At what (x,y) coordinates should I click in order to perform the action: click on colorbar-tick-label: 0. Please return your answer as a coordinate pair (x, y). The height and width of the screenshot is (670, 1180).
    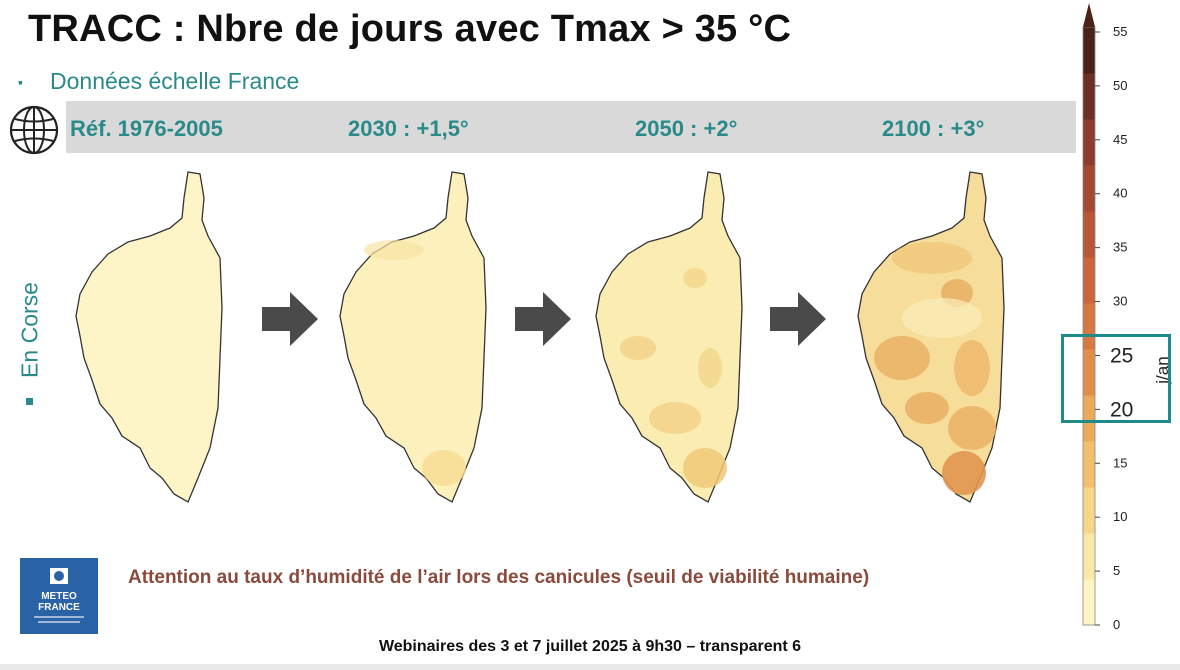
    Looking at the image, I should click on (1116, 624).